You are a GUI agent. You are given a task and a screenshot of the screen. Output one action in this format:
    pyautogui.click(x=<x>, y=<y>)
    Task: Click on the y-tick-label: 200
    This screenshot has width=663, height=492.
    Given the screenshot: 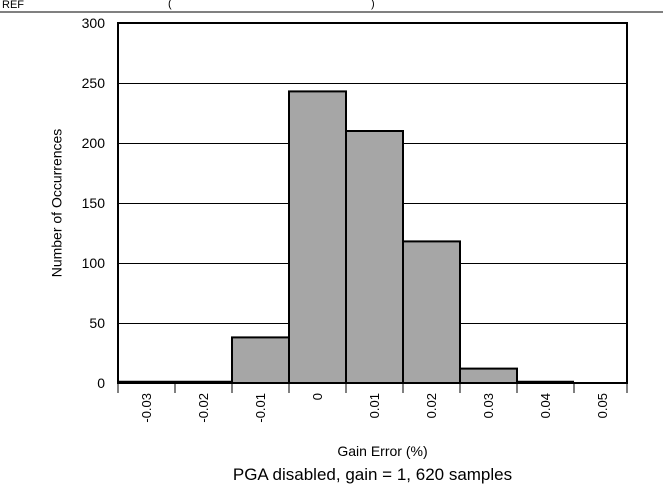 What is the action you would take?
    pyautogui.click(x=94, y=143)
    